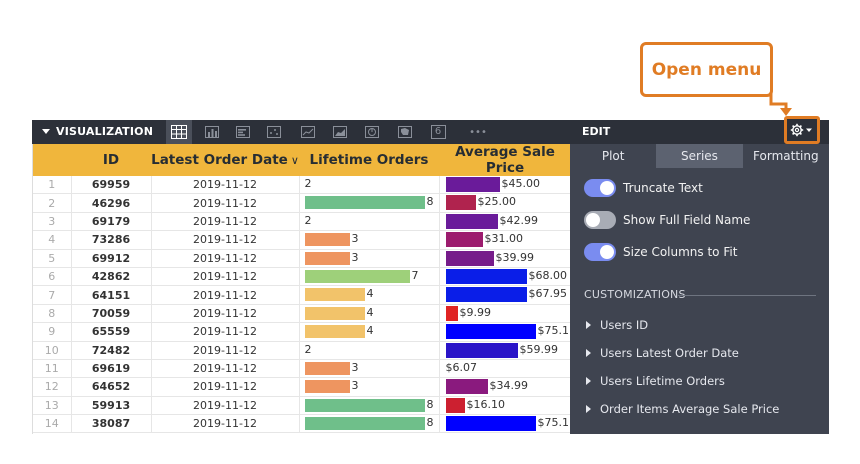 The height and width of the screenshot is (464, 860). What do you see at coordinates (369, 314) in the screenshot?
I see `cell-lifetime-orders: 4` at bounding box center [369, 314].